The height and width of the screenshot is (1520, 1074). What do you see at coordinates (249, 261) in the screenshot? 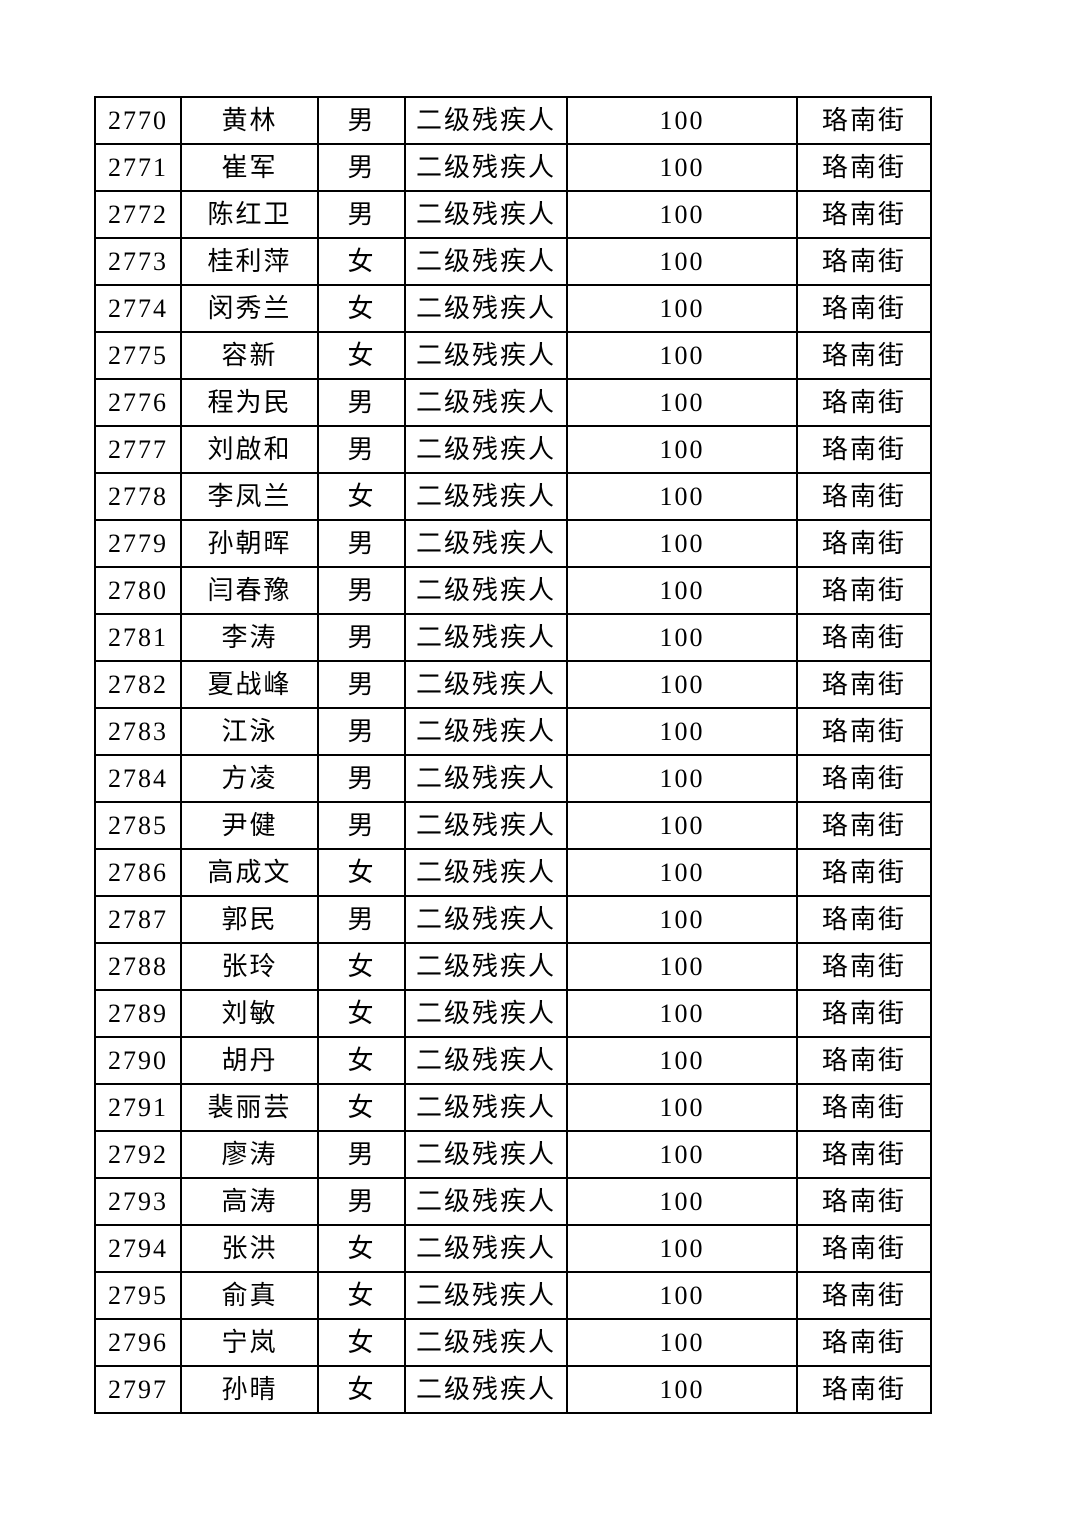
I see `name-cell: 桂利萍` at bounding box center [249, 261].